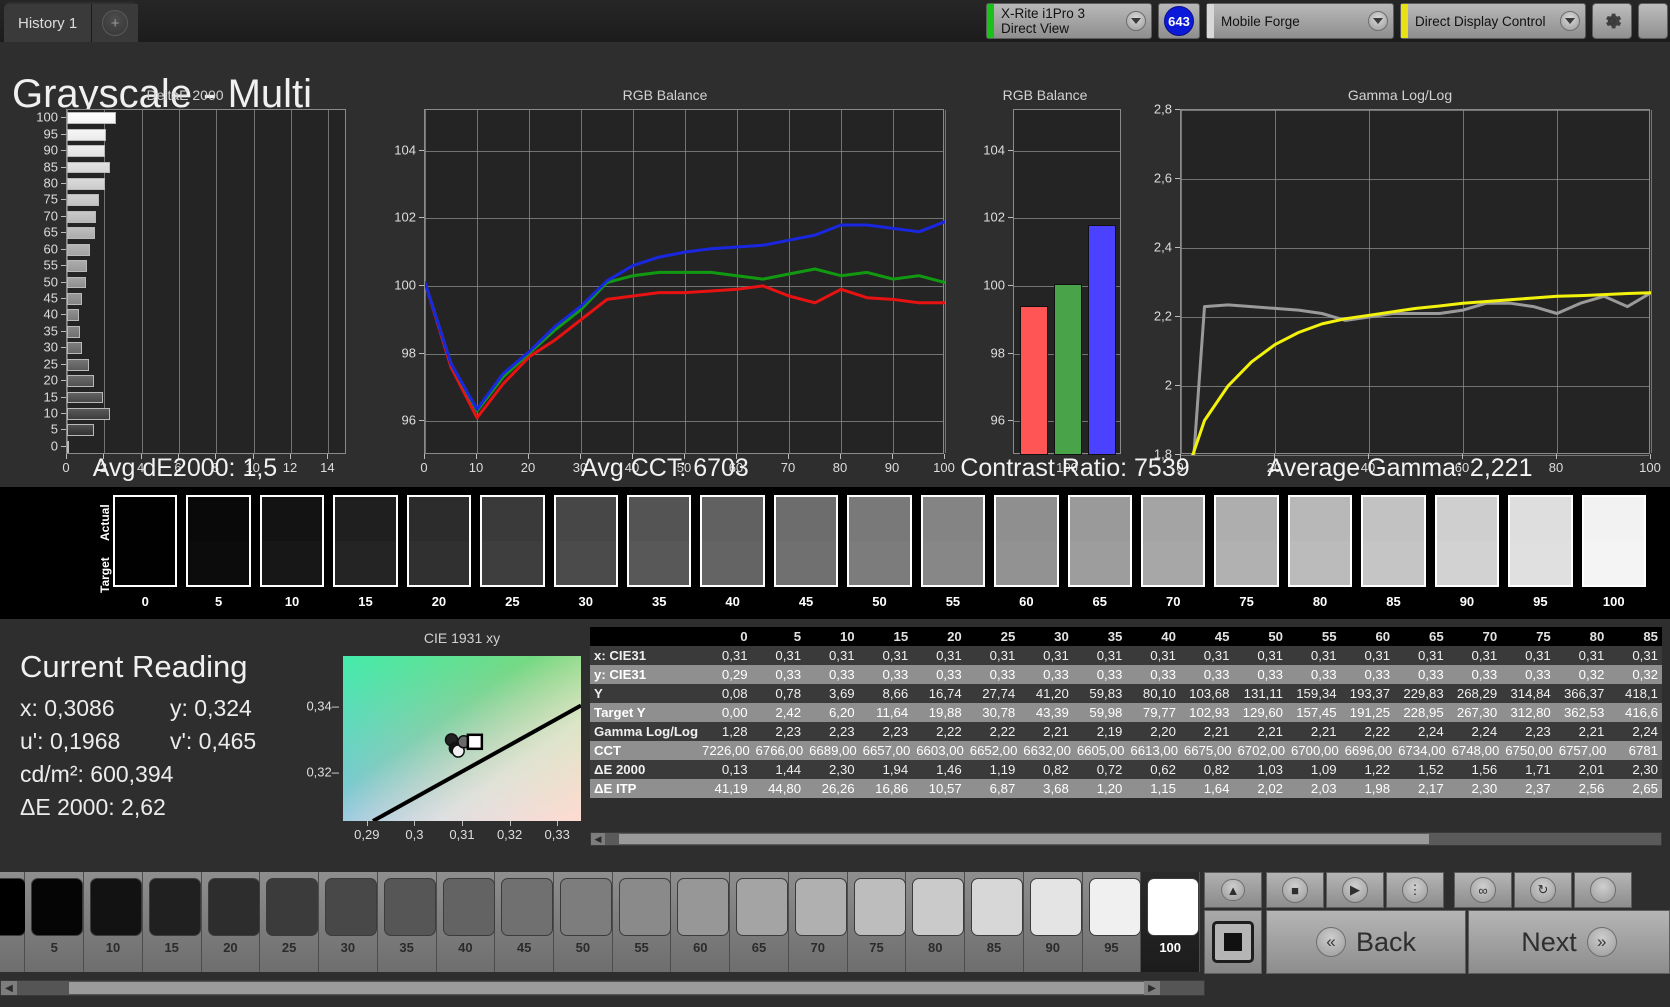 The image size is (1670, 1007). What do you see at coordinates (13, 922) in the screenshot?
I see `filmstrip-cell-partial` at bounding box center [13, 922].